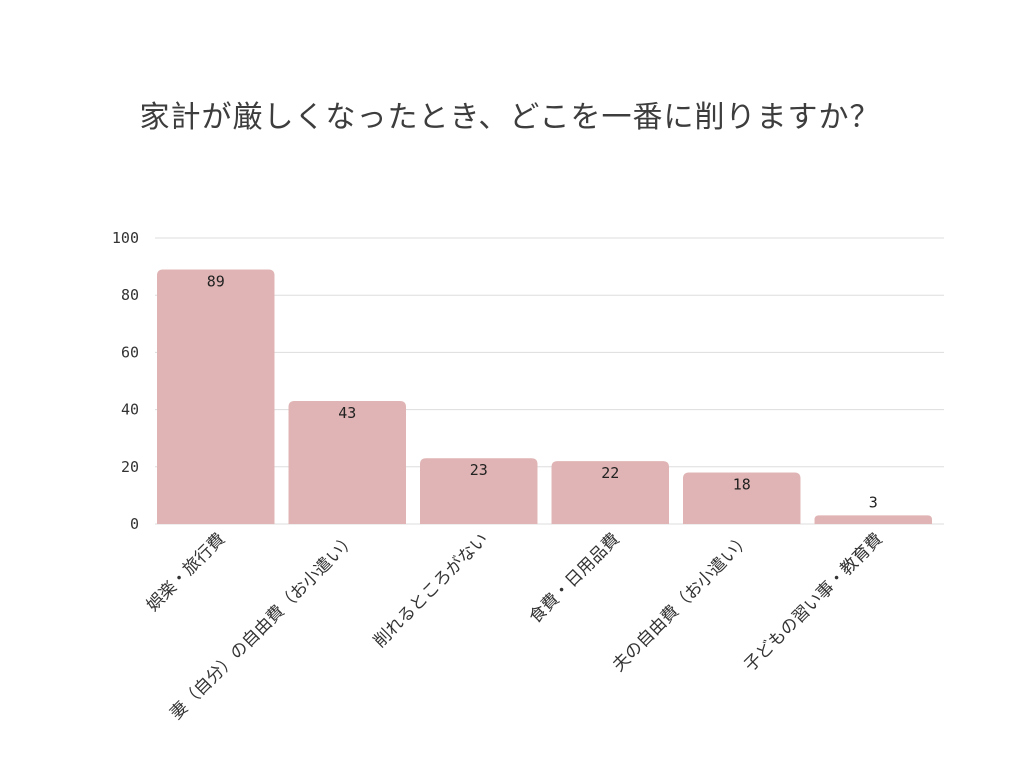 Image resolution: width=1024 pixels, height=768 pixels. What do you see at coordinates (186, 572) in the screenshot?
I see `x-tick-label: 娯楽・旅行費` at bounding box center [186, 572].